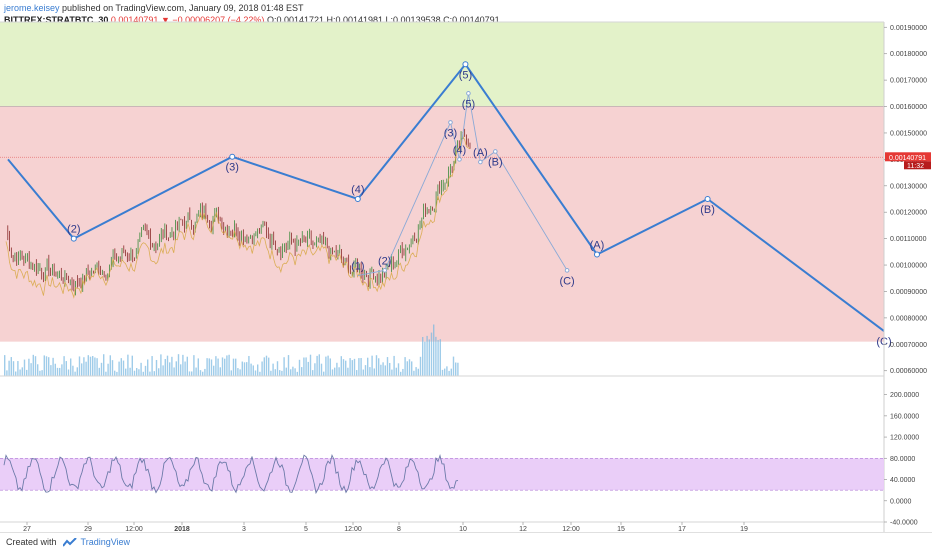 The width and height of the screenshot is (932, 551). Describe the element at coordinates (901, 501) in the screenshot. I see `rsi-tick-label: 0.0000` at that location.